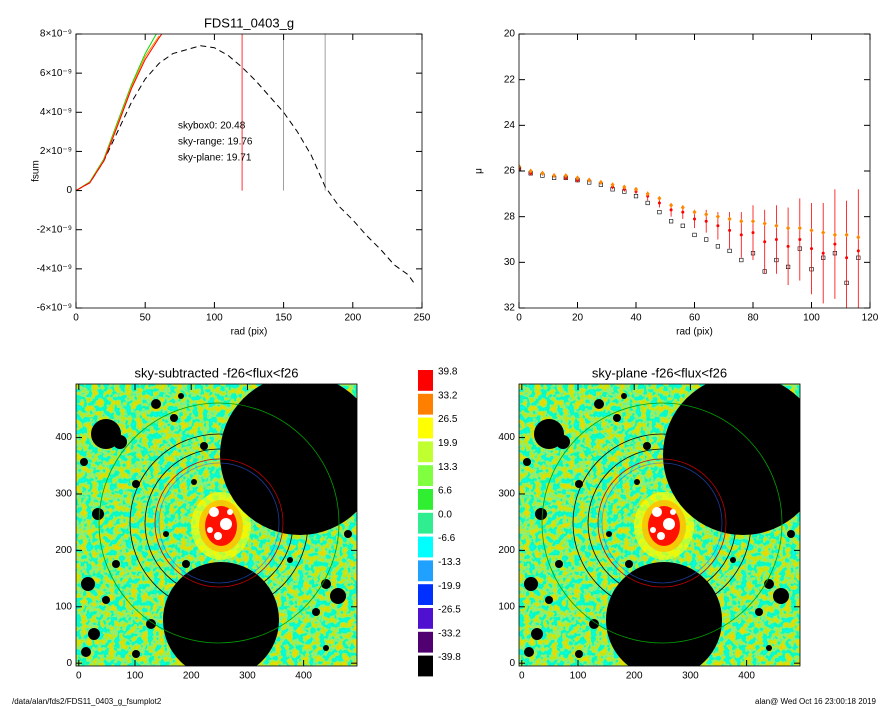  I want to click on x-tick-label: 40, so click(636, 318).